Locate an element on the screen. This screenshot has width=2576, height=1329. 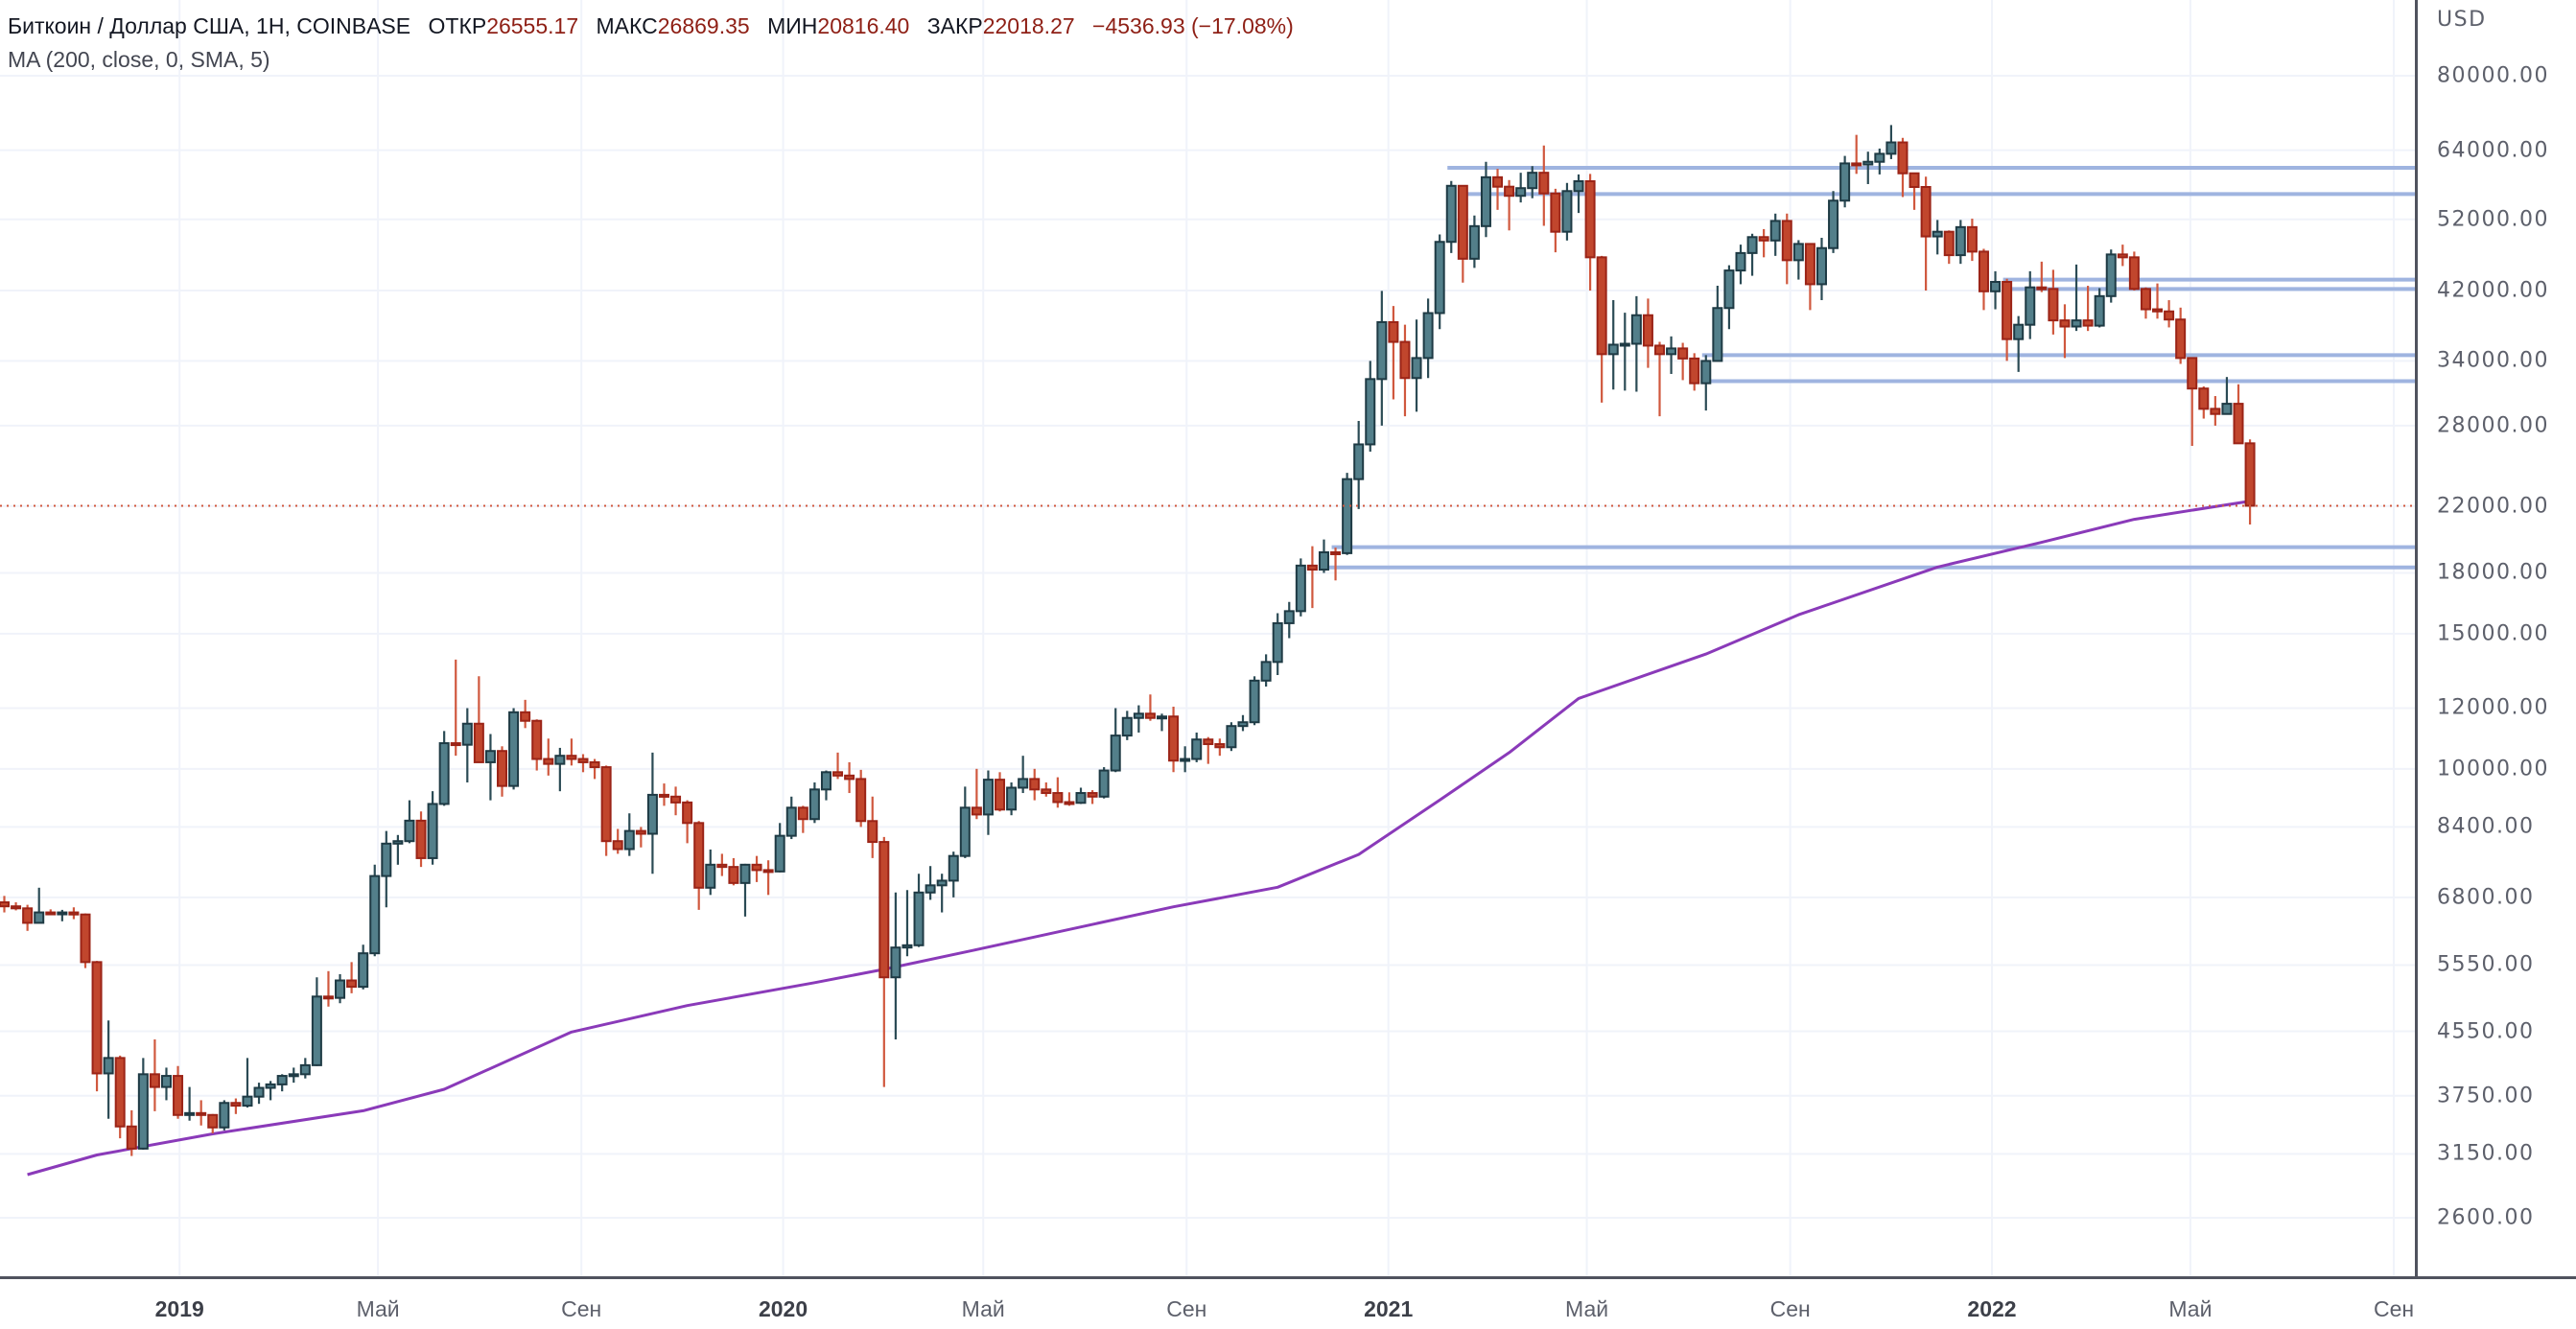
price-tick-label: 15000.00 is located at coordinates (2493, 633).